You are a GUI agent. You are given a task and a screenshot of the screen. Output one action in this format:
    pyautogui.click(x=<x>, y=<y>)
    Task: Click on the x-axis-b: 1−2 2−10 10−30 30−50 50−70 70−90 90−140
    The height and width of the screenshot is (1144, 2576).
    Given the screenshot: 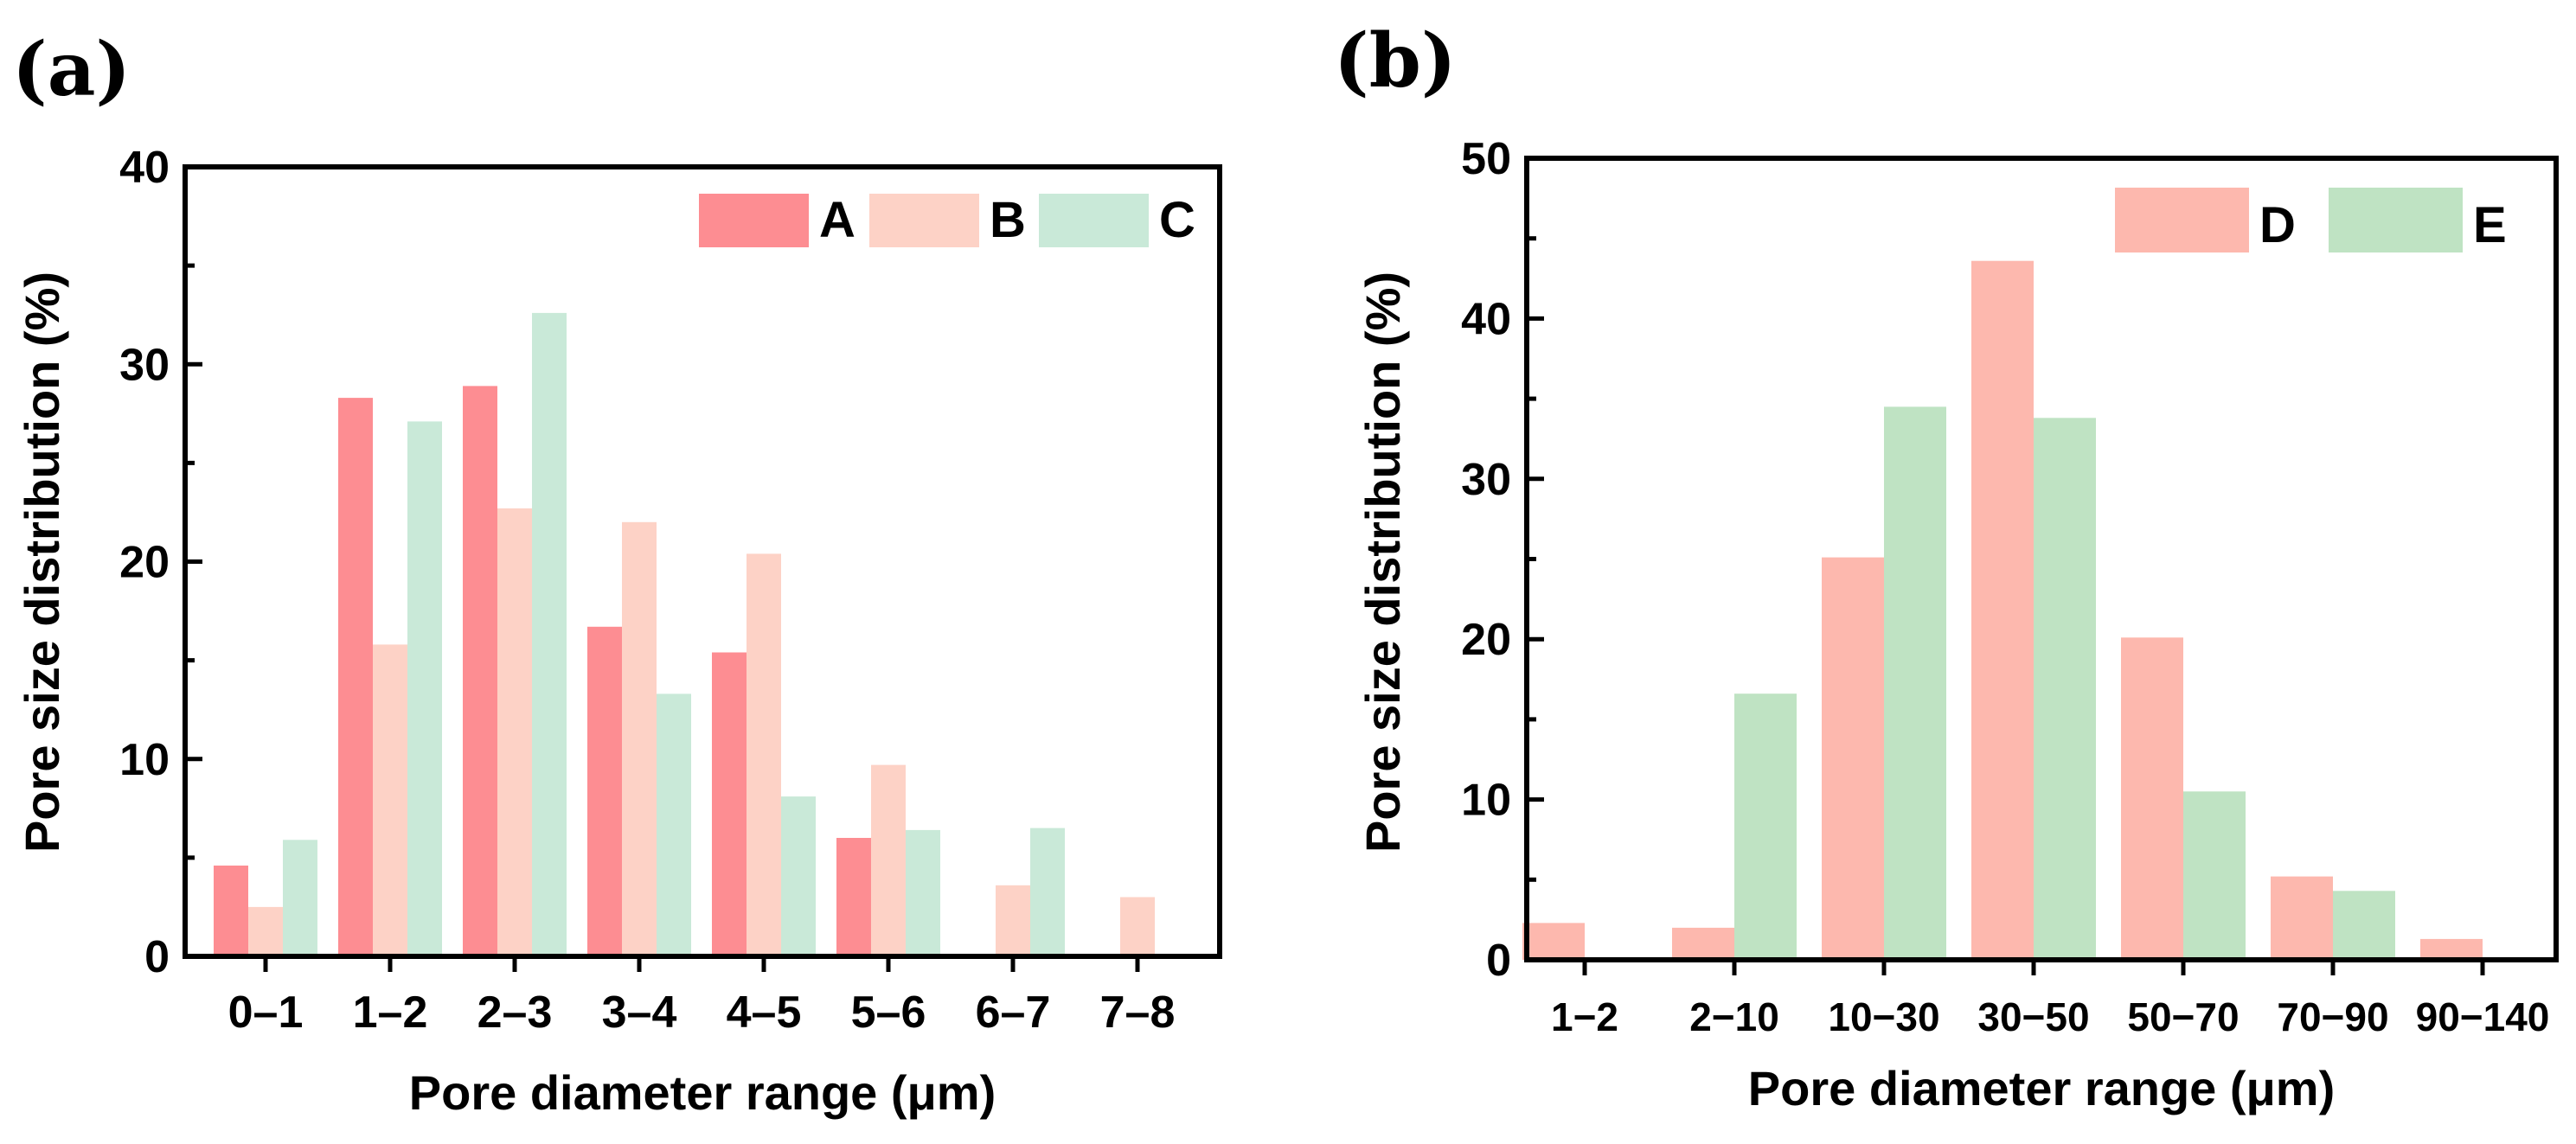 What is the action you would take?
    pyautogui.click(x=2050, y=1000)
    